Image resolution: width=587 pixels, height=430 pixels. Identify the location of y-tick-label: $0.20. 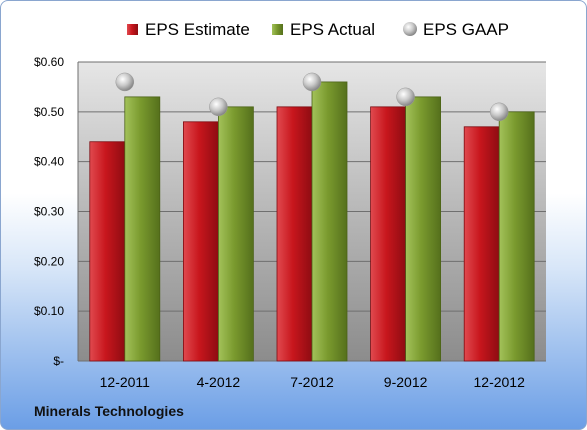
(49, 261).